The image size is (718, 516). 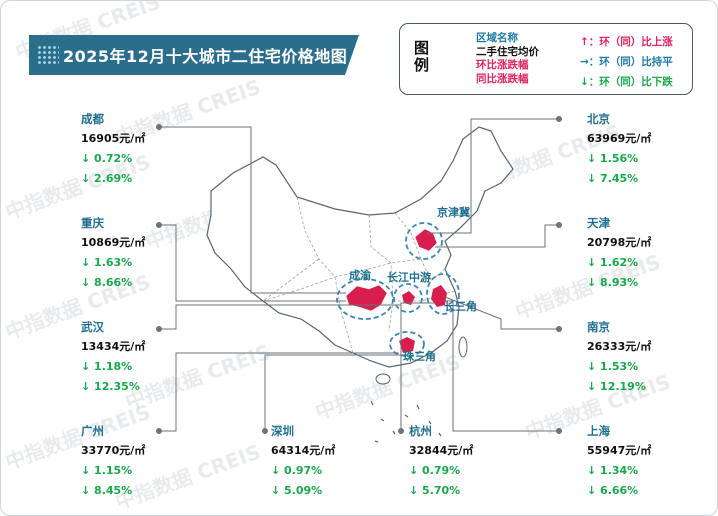 What do you see at coordinates (303, 450) in the screenshot?
I see `city-price: 64314元/㎡` at bounding box center [303, 450].